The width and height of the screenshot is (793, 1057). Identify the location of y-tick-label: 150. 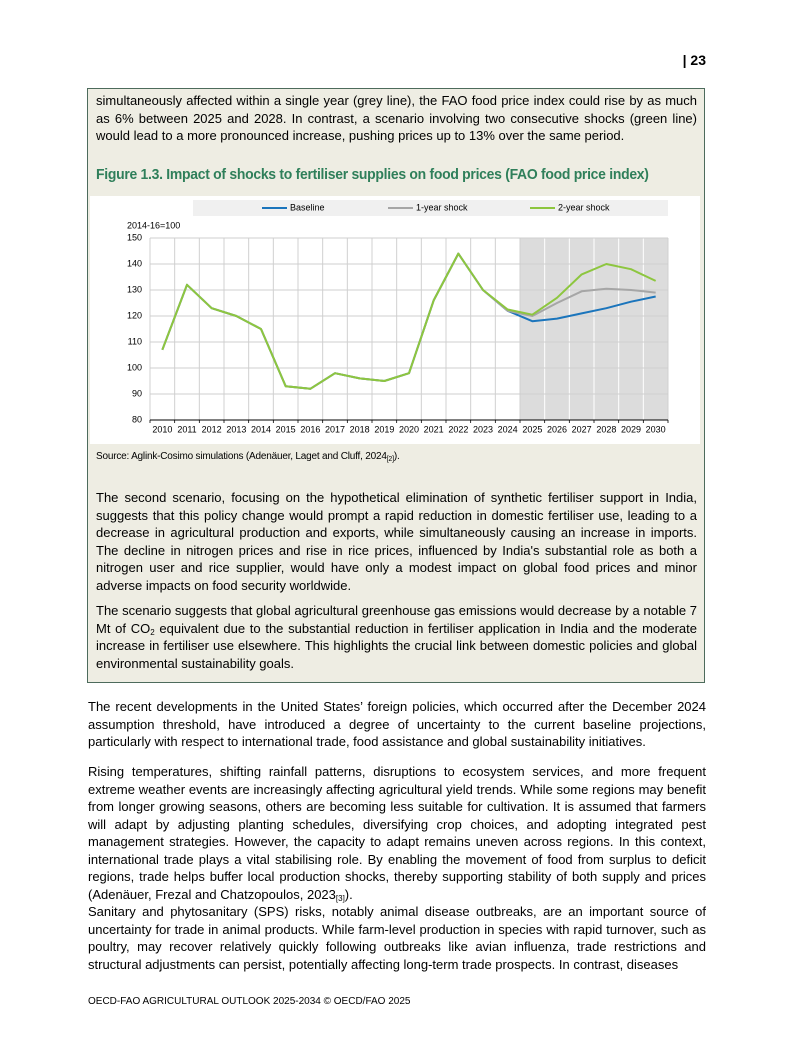
(134, 237).